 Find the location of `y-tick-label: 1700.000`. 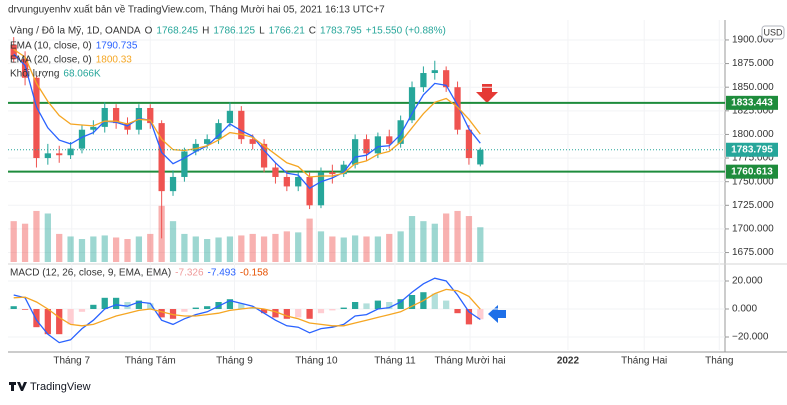

y-tick-label: 1700.000 is located at coordinates (753, 229).